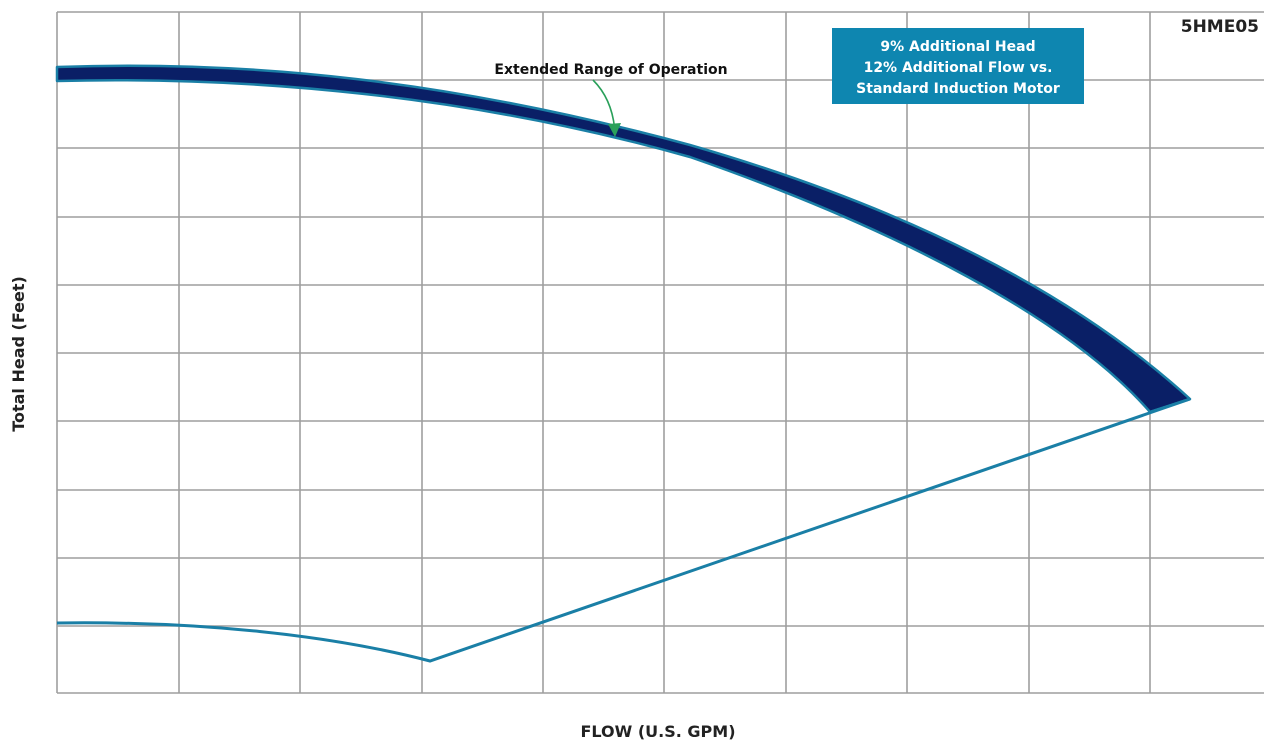  I want to click on y-axis-label: Total Head (Feet), so click(18, 354).